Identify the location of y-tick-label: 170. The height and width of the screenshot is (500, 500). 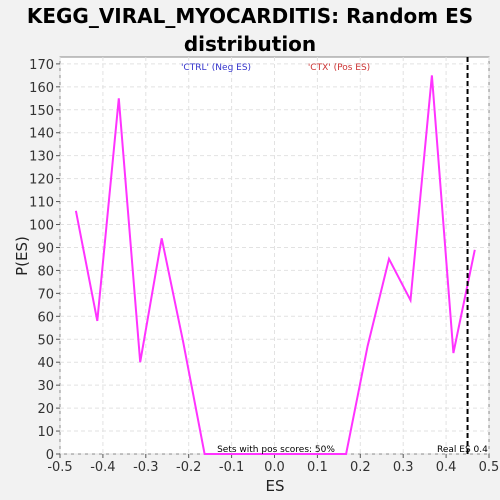
(41, 65).